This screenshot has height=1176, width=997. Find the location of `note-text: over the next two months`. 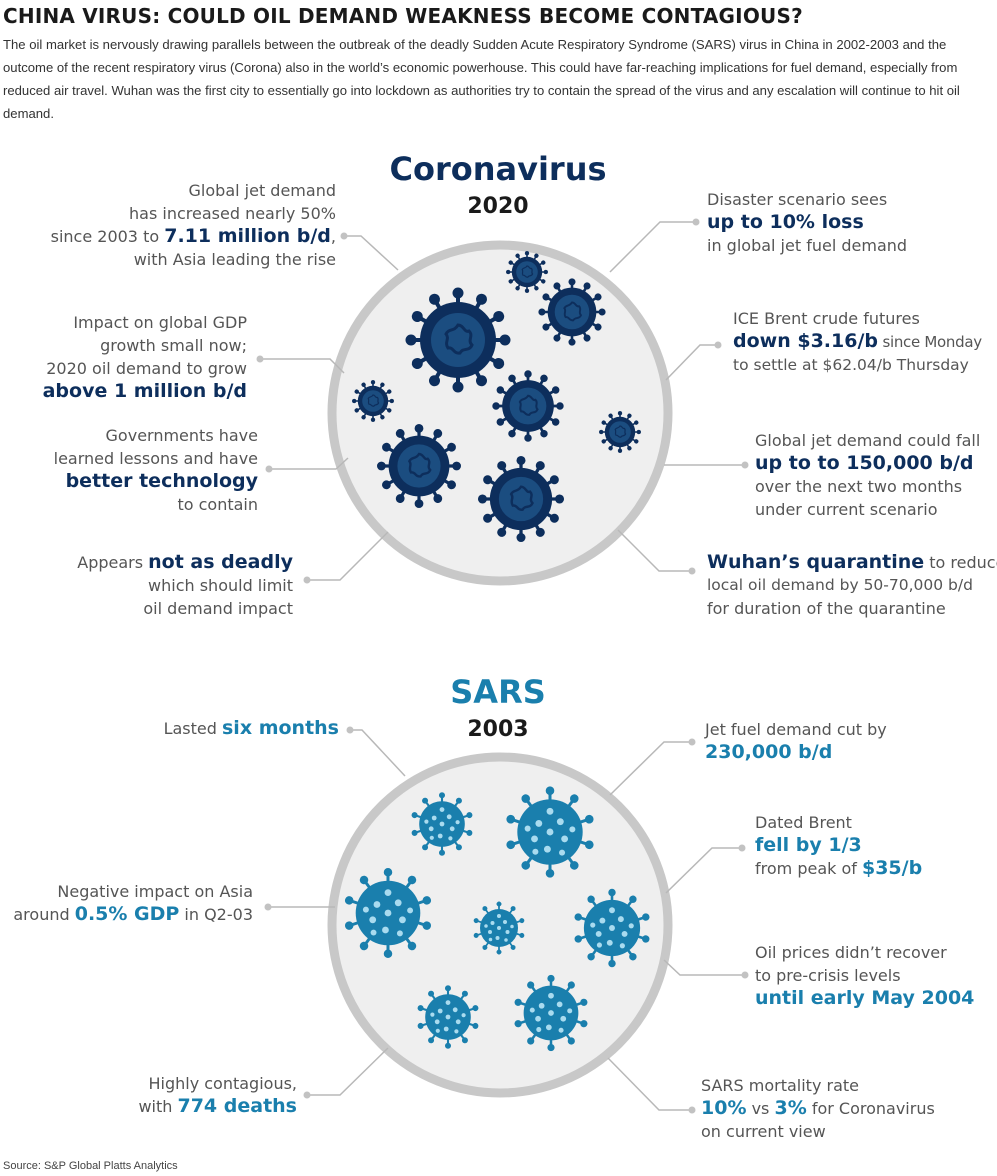

note-text: over the next two months is located at coordinates (859, 486).